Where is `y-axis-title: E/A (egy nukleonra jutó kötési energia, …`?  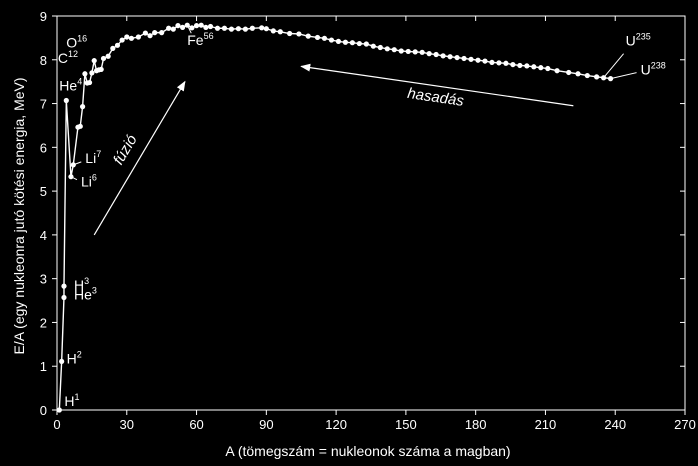 y-axis-title: E/A (egy nukleonra jutó kötési energia, … is located at coordinates (19, 215).